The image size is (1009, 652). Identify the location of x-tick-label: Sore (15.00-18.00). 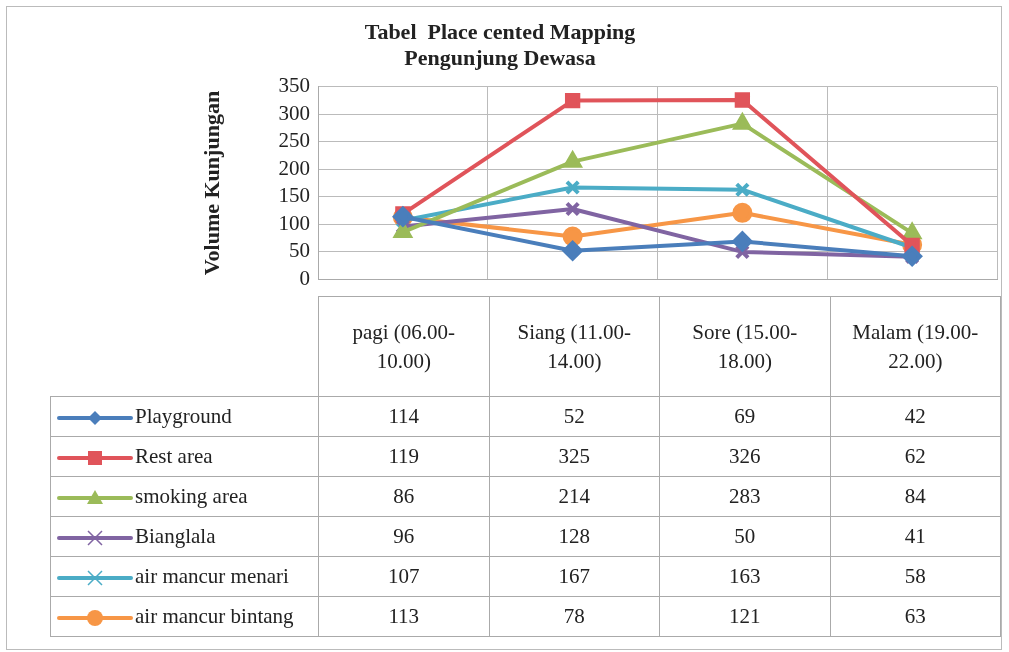
(744, 346).